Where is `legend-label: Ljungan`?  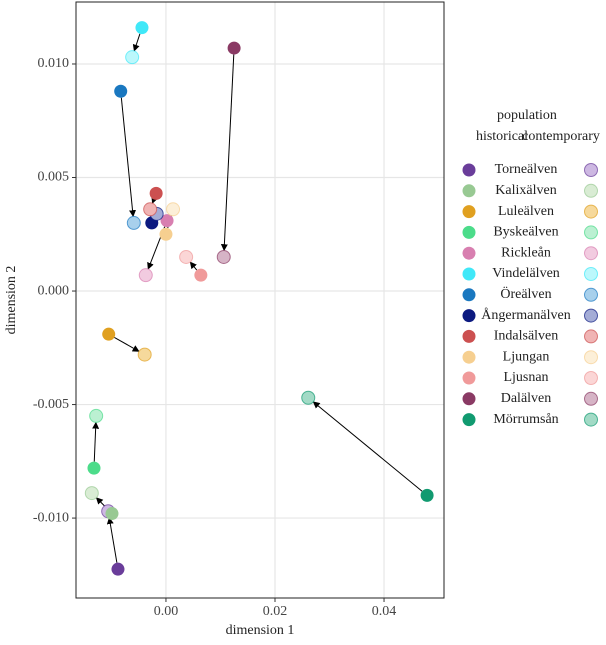
legend-label: Ljungan is located at coordinates (526, 356).